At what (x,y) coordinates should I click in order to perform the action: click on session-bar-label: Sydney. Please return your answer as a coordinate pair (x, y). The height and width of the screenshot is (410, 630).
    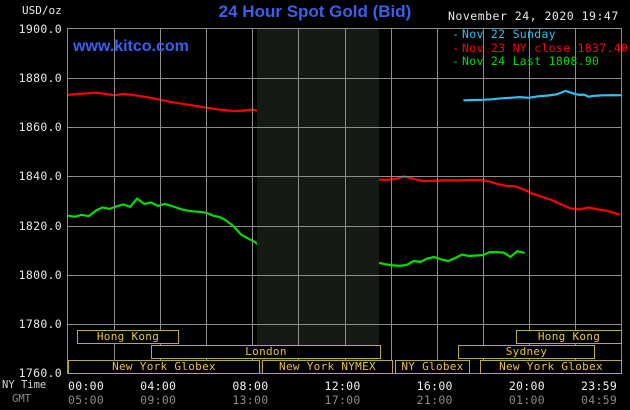
    Looking at the image, I should click on (526, 351).